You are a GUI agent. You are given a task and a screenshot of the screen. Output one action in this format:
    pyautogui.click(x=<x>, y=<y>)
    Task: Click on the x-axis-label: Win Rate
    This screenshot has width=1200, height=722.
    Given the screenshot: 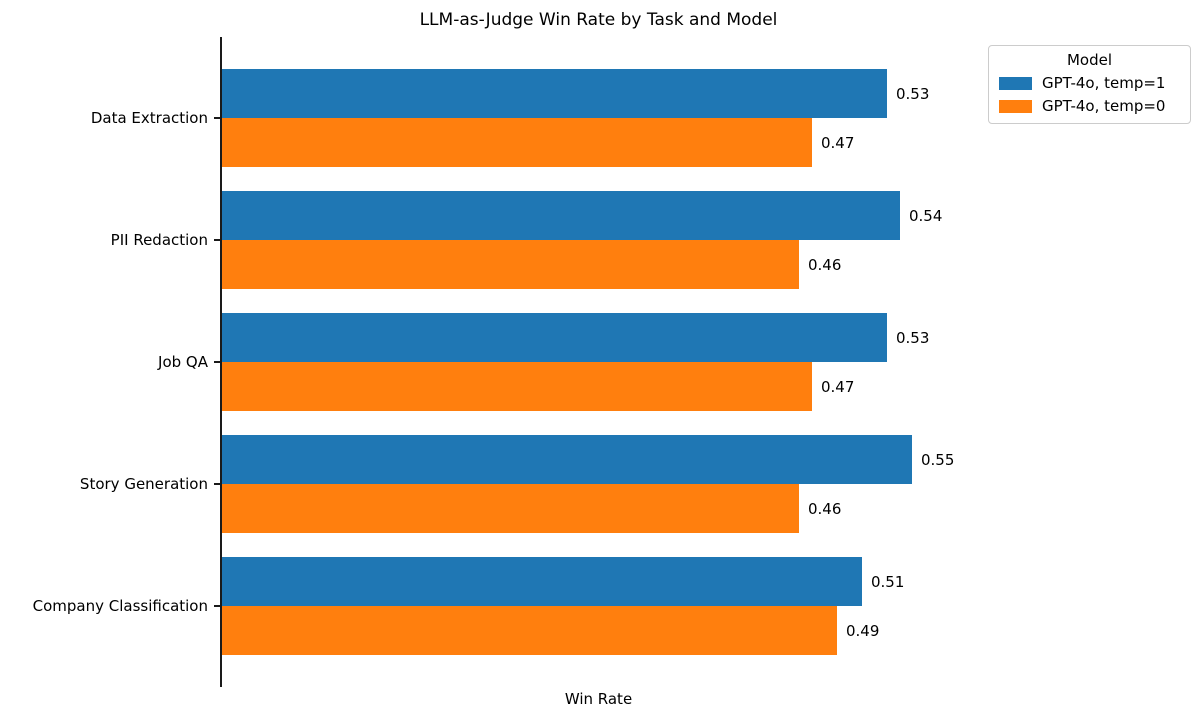 What is the action you would take?
    pyautogui.click(x=598, y=699)
    